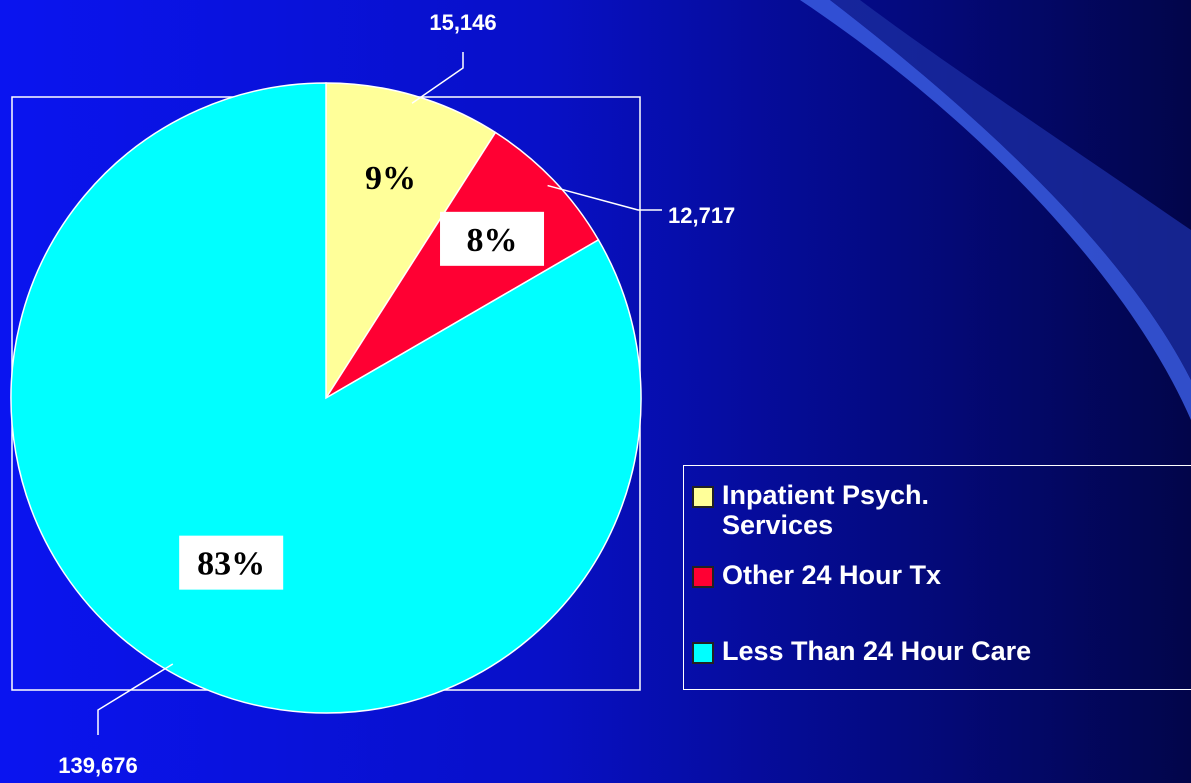  What do you see at coordinates (462, 22) in the screenshot?
I see `value-label: 15,146` at bounding box center [462, 22].